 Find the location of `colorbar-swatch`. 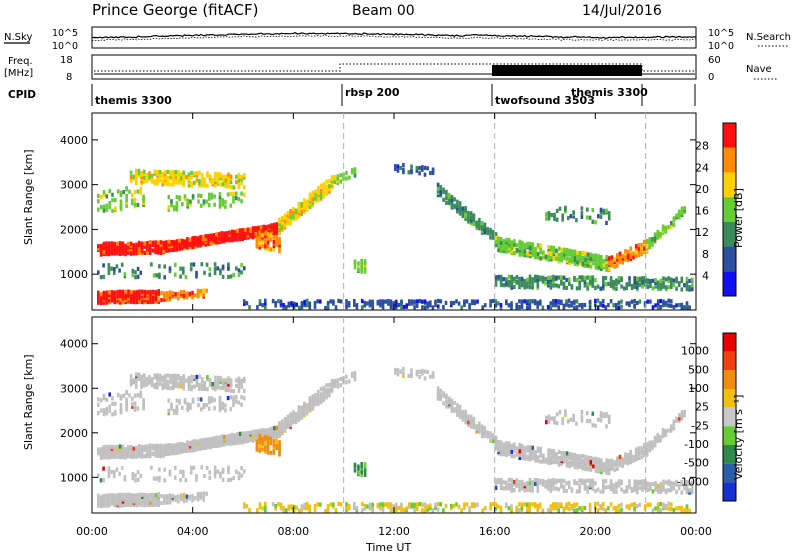

colorbar-swatch is located at coordinates (729, 398).